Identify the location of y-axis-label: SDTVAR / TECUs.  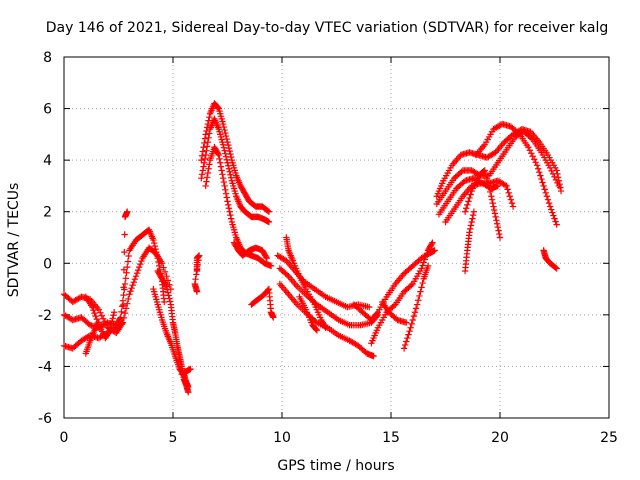
(14, 240).